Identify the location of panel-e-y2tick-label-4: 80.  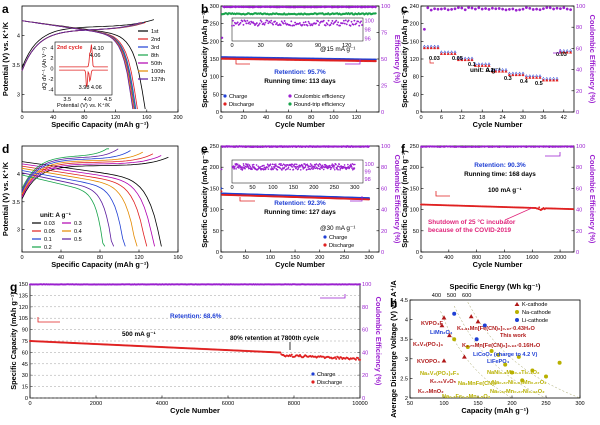
(384, 168).